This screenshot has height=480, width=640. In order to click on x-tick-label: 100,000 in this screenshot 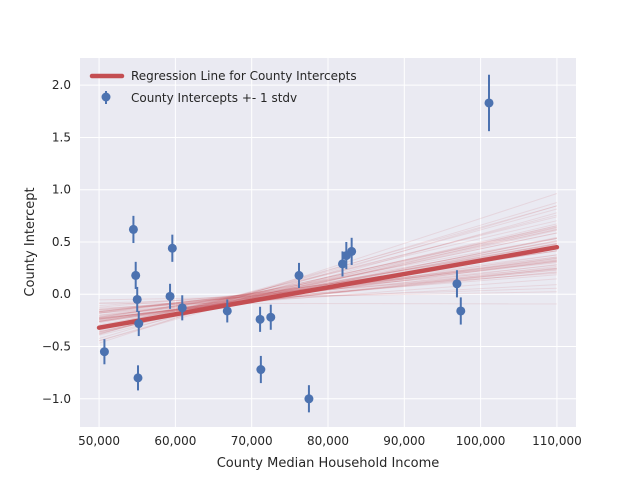, I will do `click(481, 441)`.